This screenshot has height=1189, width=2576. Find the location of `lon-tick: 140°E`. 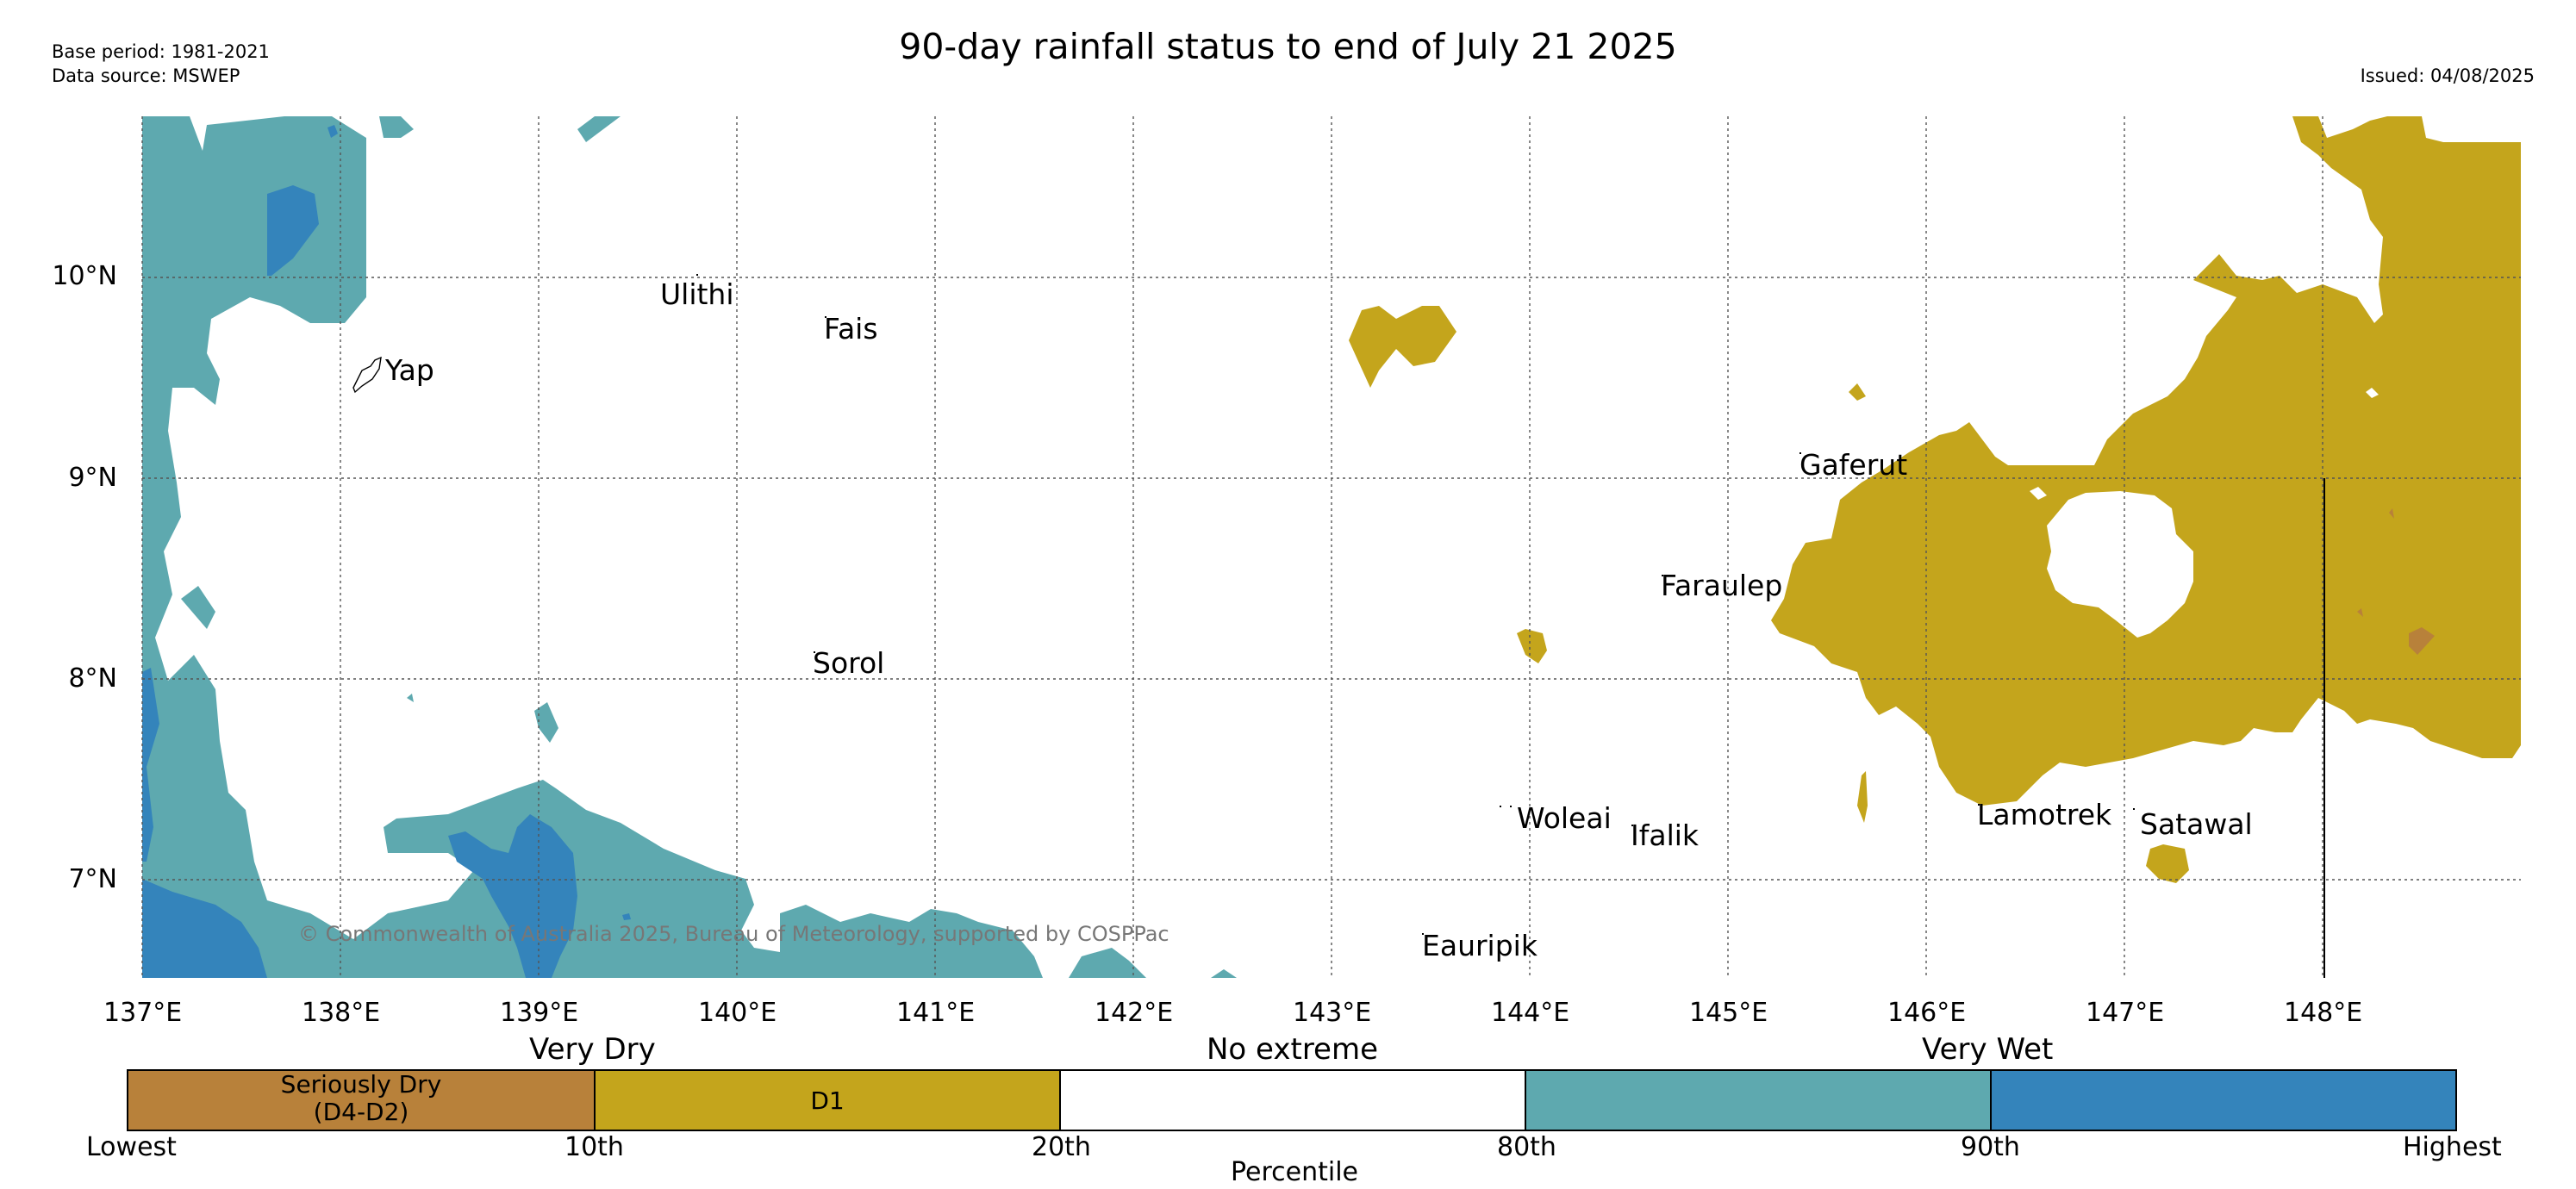

lon-tick: 140°E is located at coordinates (737, 1013).